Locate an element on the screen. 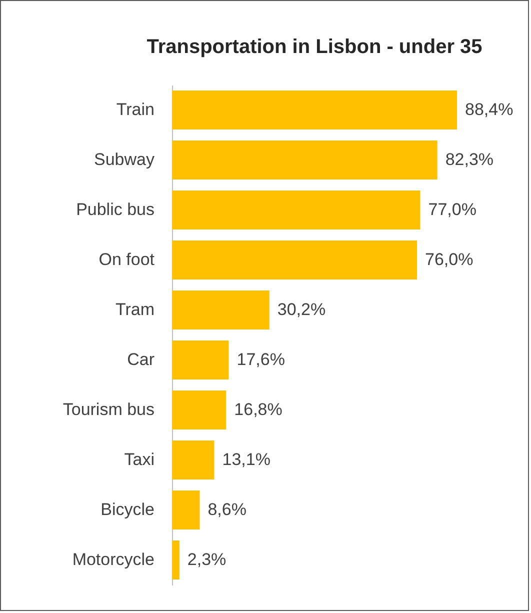  y-tick-label: Motorcycle is located at coordinates (113, 559).